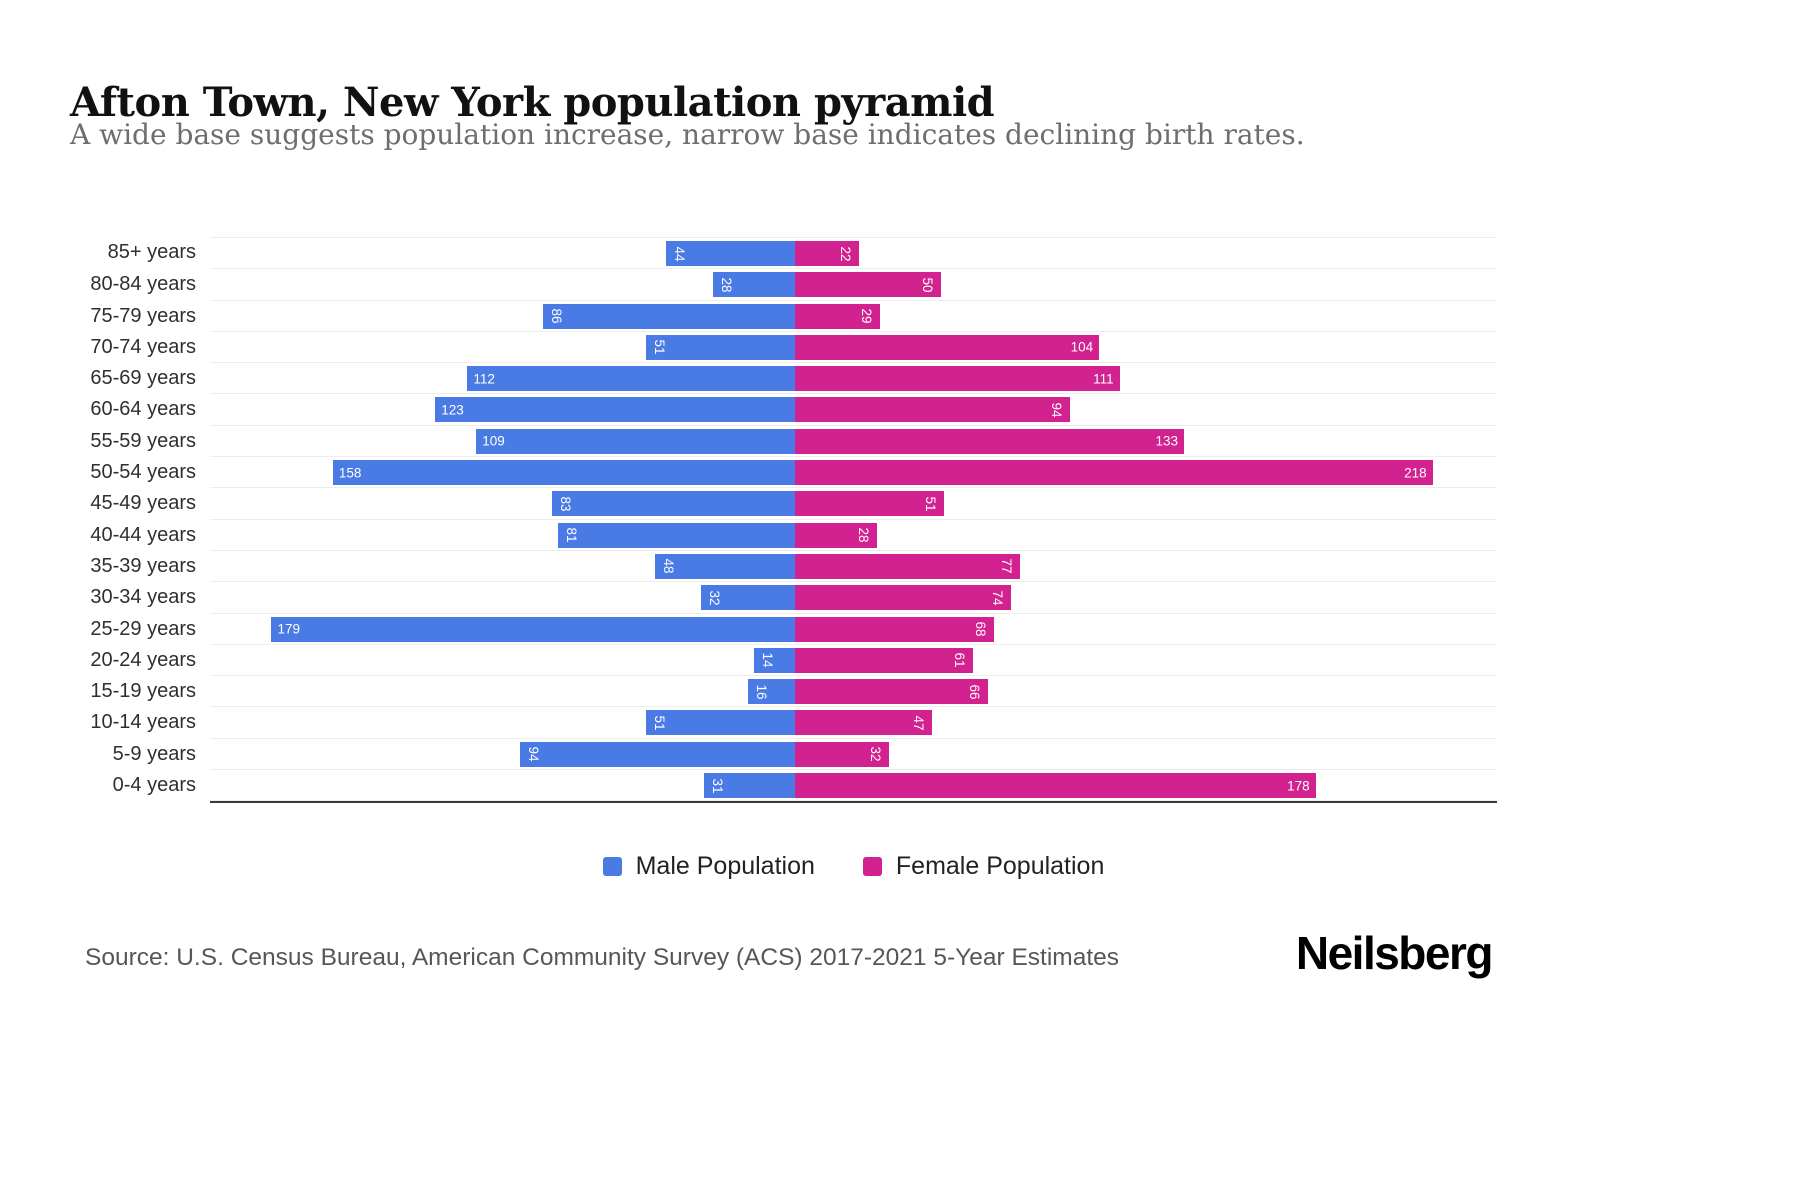  I want to click on pyramid-row: 44 22, so click(853, 253).